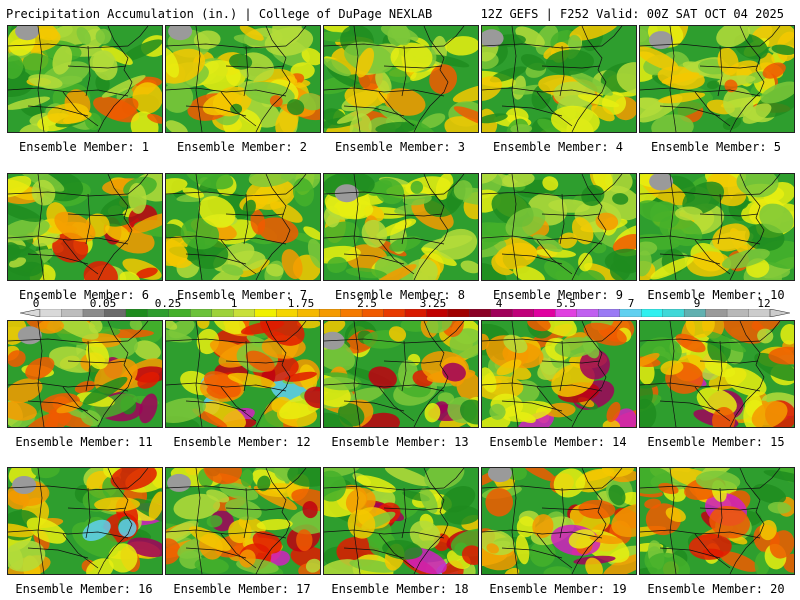 The height and width of the screenshot is (600, 800). What do you see at coordinates (716, 295) in the screenshot?
I see `member-label: Ensemble Member: 10` at bounding box center [716, 295].